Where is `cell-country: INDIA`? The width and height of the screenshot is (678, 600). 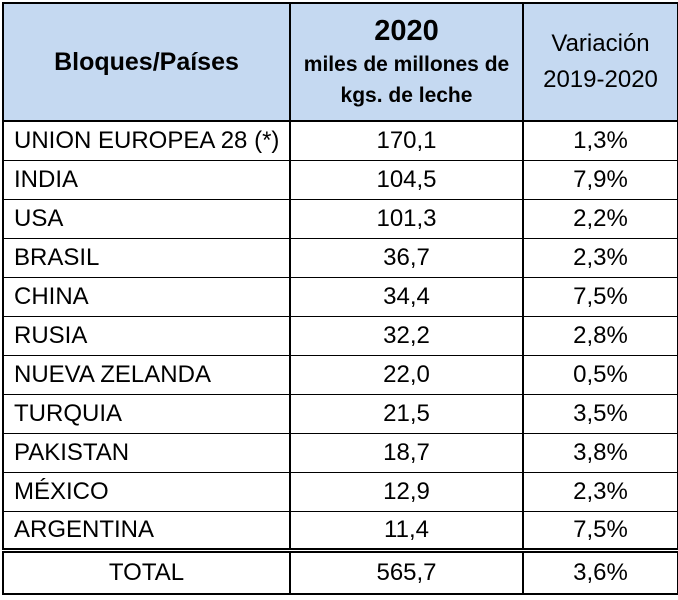
cell-country: INDIA is located at coordinates (146, 179).